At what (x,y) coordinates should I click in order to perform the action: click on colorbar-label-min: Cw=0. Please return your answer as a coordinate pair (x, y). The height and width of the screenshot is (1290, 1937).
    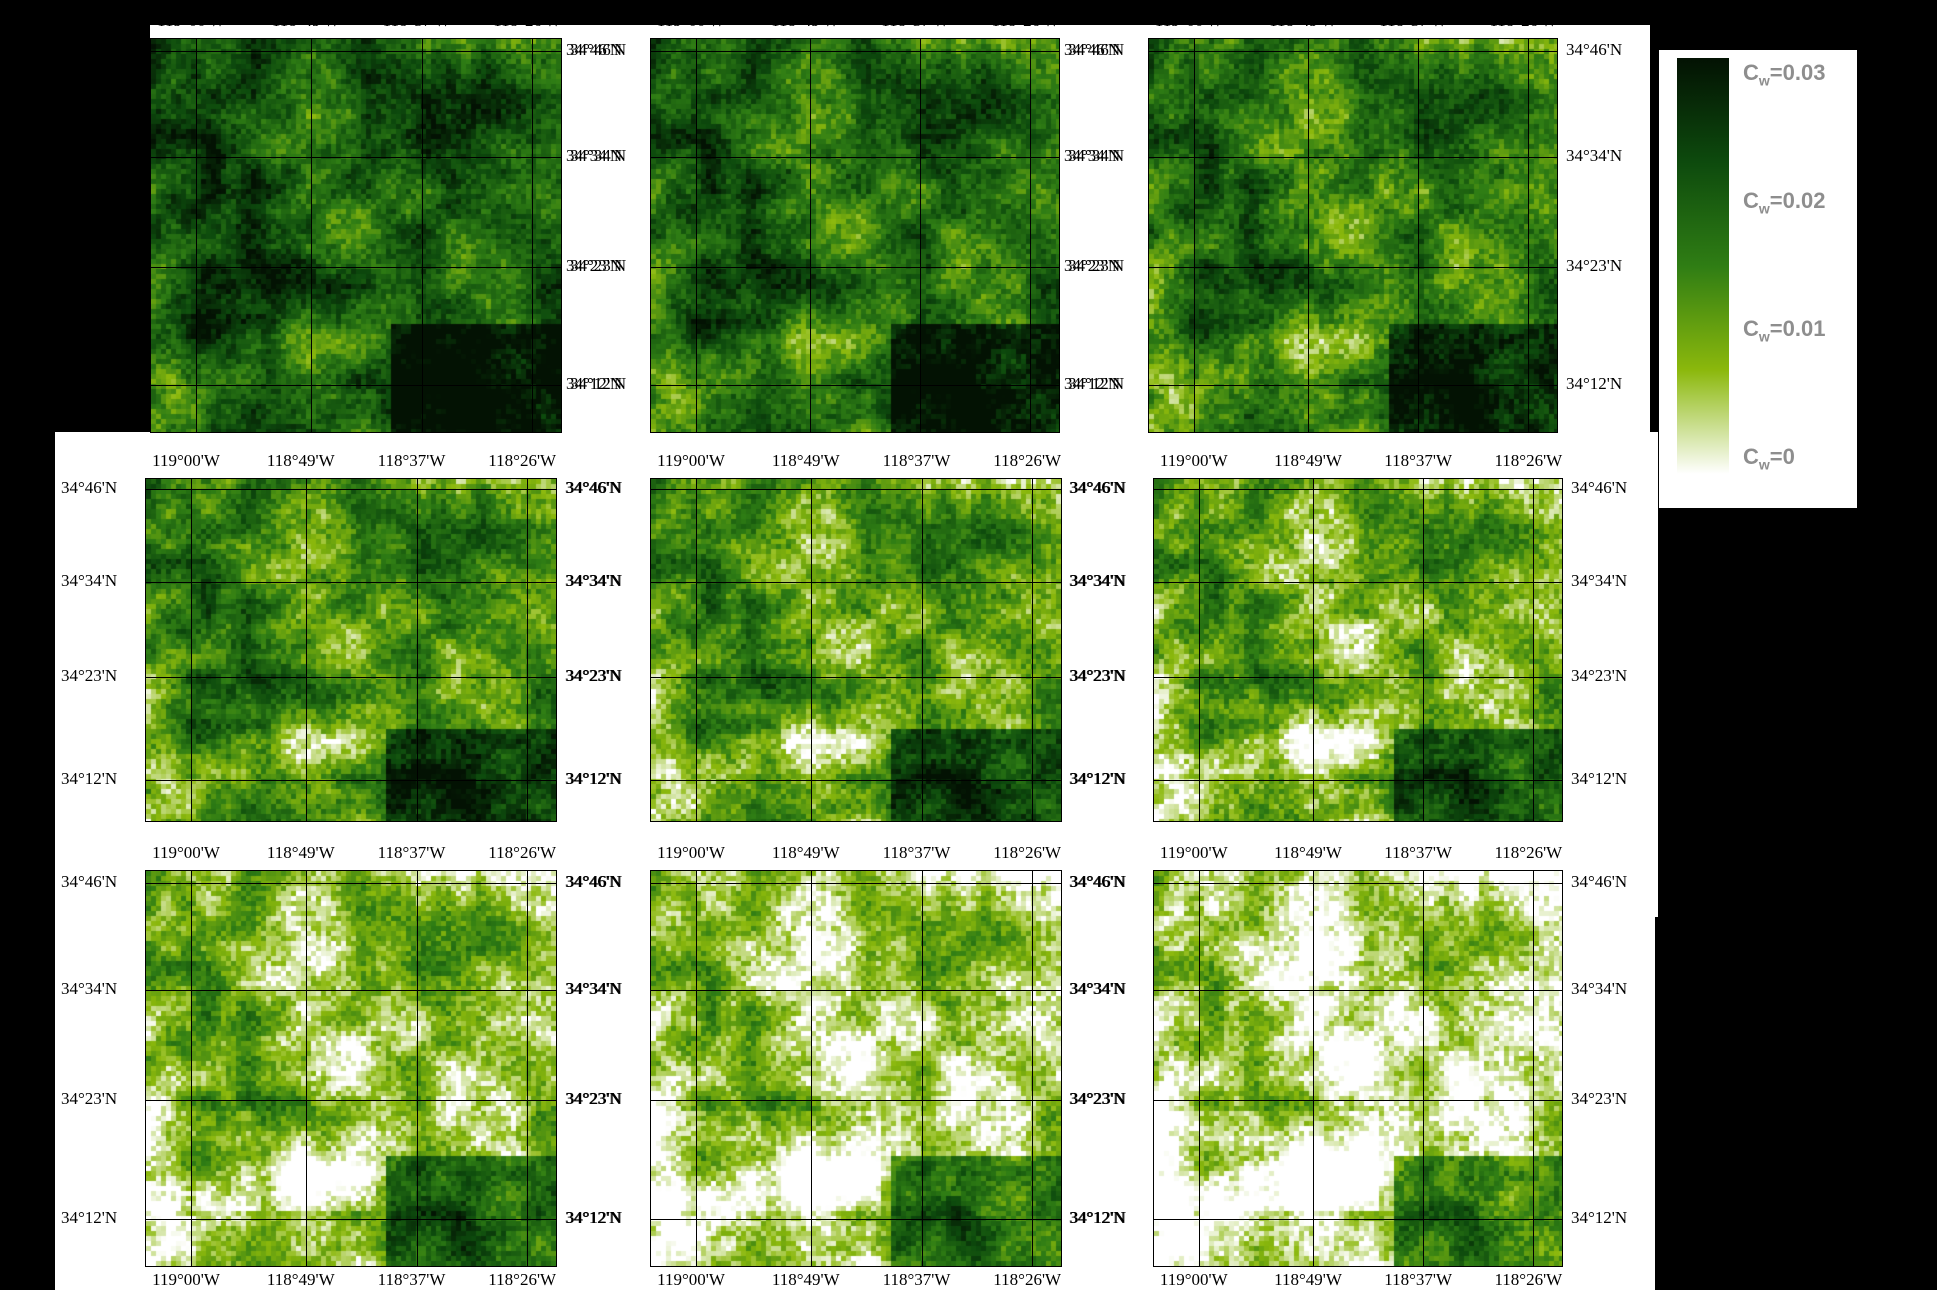
    Looking at the image, I should click on (1769, 458).